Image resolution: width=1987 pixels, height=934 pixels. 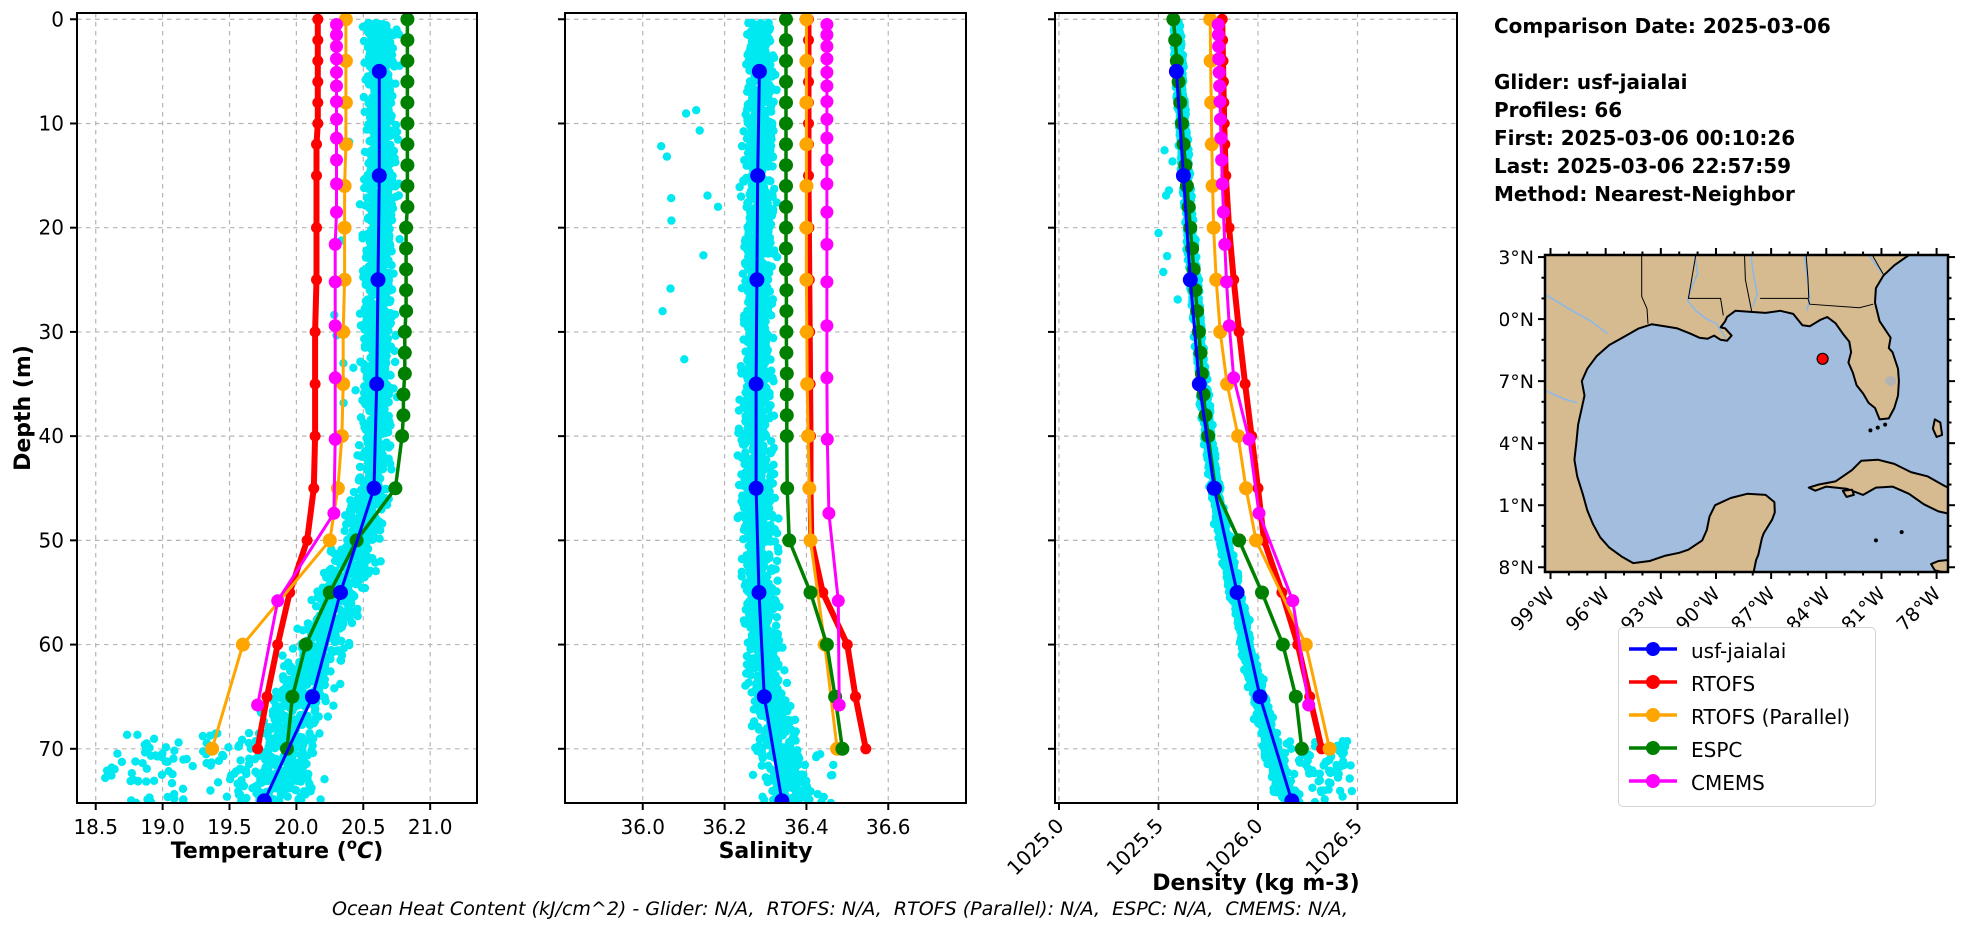 I want to click on legend-item-rtofs-parallel: RTOFS (Parallel), so click(x=1751, y=717).